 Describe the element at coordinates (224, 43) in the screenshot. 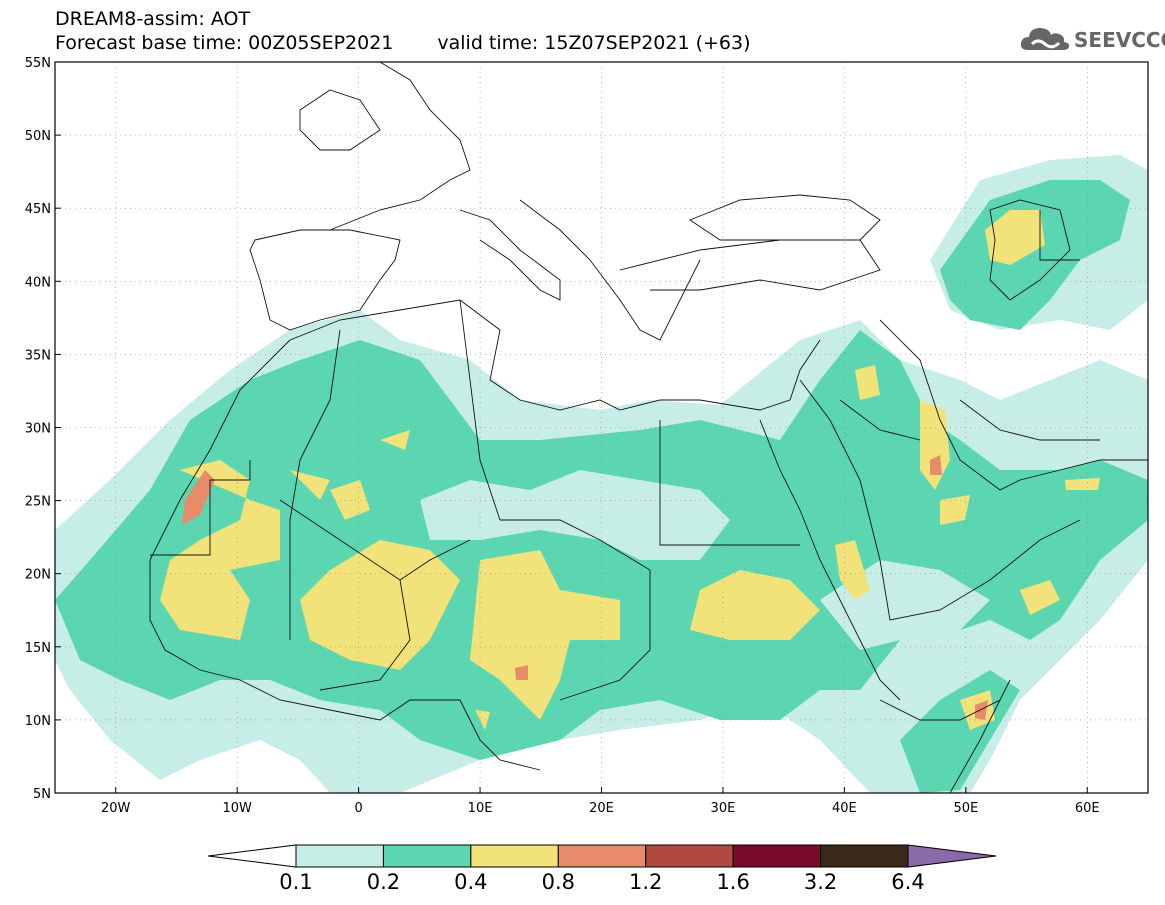

I see `base-time: Forecast base time: 00Z05SEP2021` at that location.